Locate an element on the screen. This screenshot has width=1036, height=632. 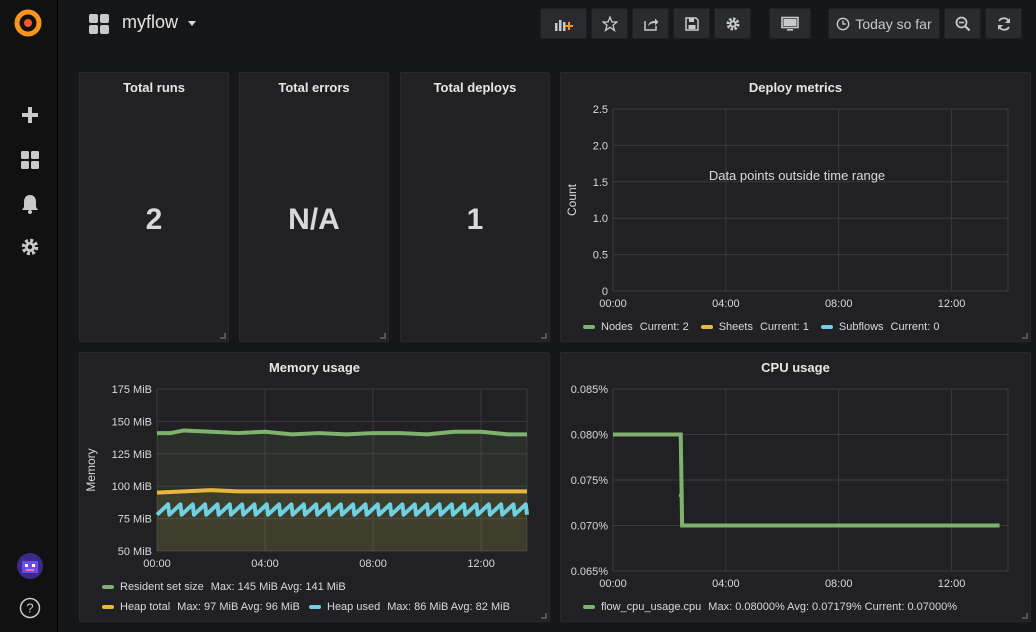
chevron-down-icon is located at coordinates (192, 23).